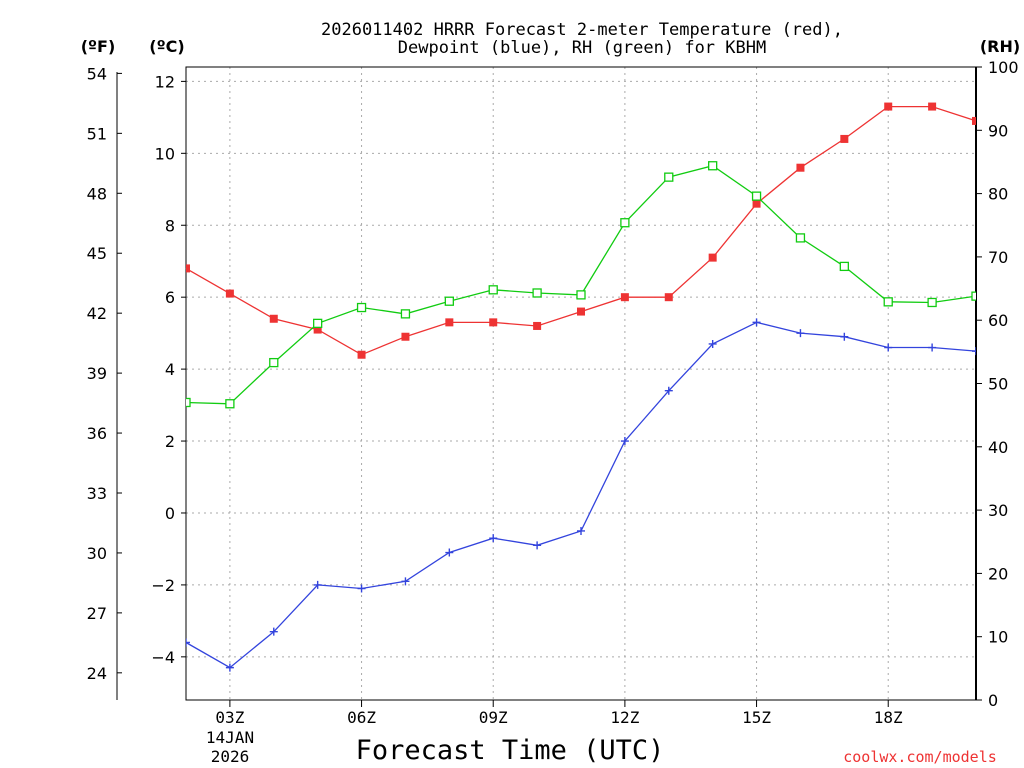 The image size is (1024, 768). Describe the element at coordinates (998, 320) in the screenshot. I see `rh-tick-label: 60` at that location.